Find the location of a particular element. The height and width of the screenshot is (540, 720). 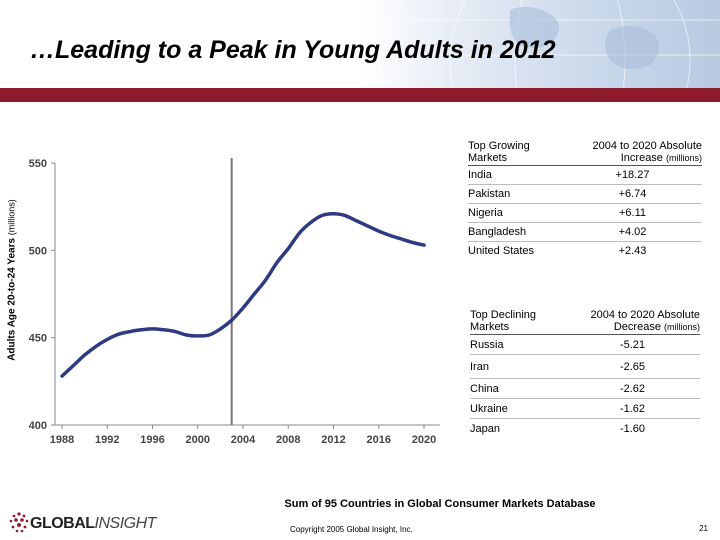

value-cell: +6.11 is located at coordinates (632, 213).